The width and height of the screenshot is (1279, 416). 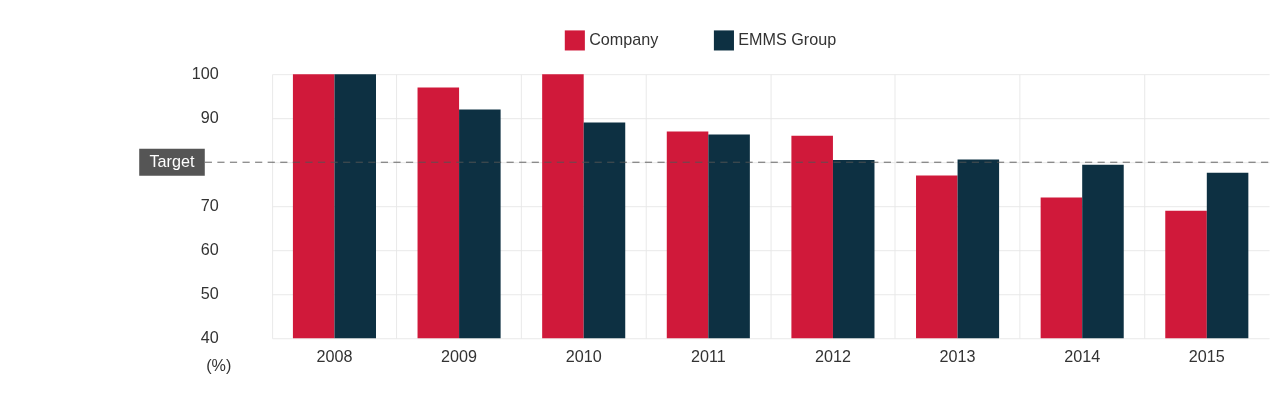 I want to click on y-tick-label: 40, so click(x=209, y=337).